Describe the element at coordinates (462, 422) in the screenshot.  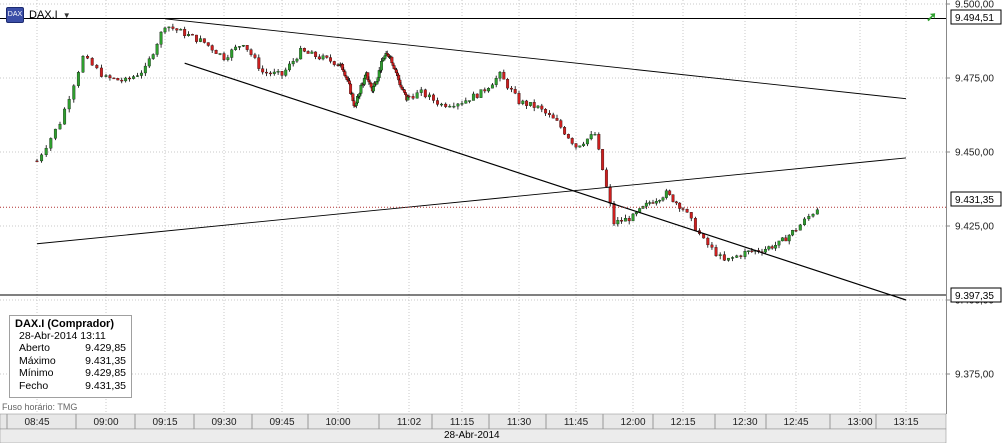
I see `x-tick-label-7: 11:15` at that location.